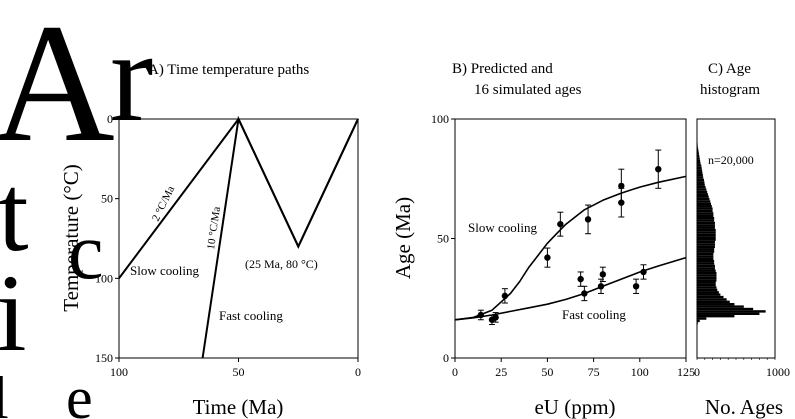 Image resolution: width=795 pixels, height=419 pixels. What do you see at coordinates (110, 119) in the screenshot?
I see `panel-a-y-tick-label: 0` at bounding box center [110, 119].